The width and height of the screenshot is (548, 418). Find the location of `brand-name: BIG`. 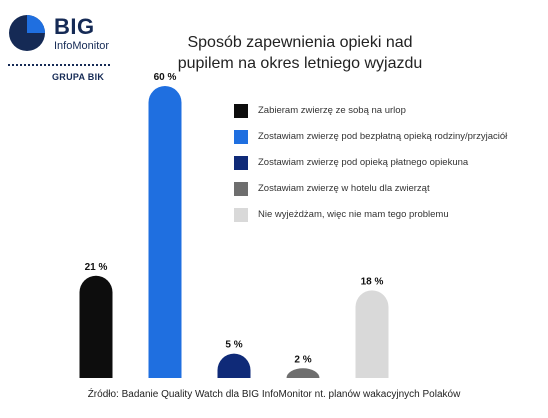

brand-name: BIG is located at coordinates (74, 26).